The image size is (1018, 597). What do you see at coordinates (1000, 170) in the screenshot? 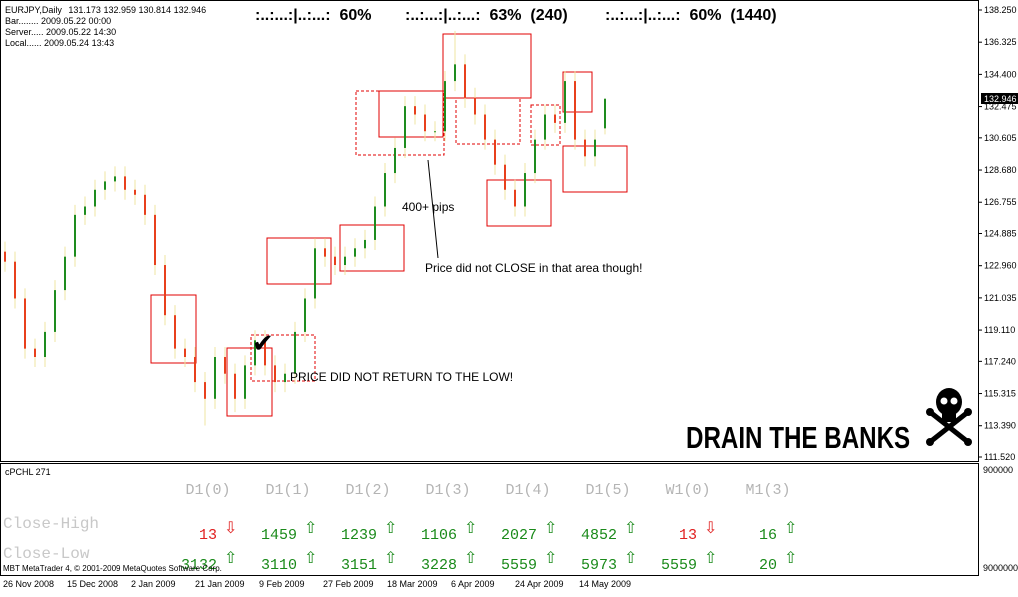
I see `y-tick-label: 128.680` at bounding box center [1000, 170].